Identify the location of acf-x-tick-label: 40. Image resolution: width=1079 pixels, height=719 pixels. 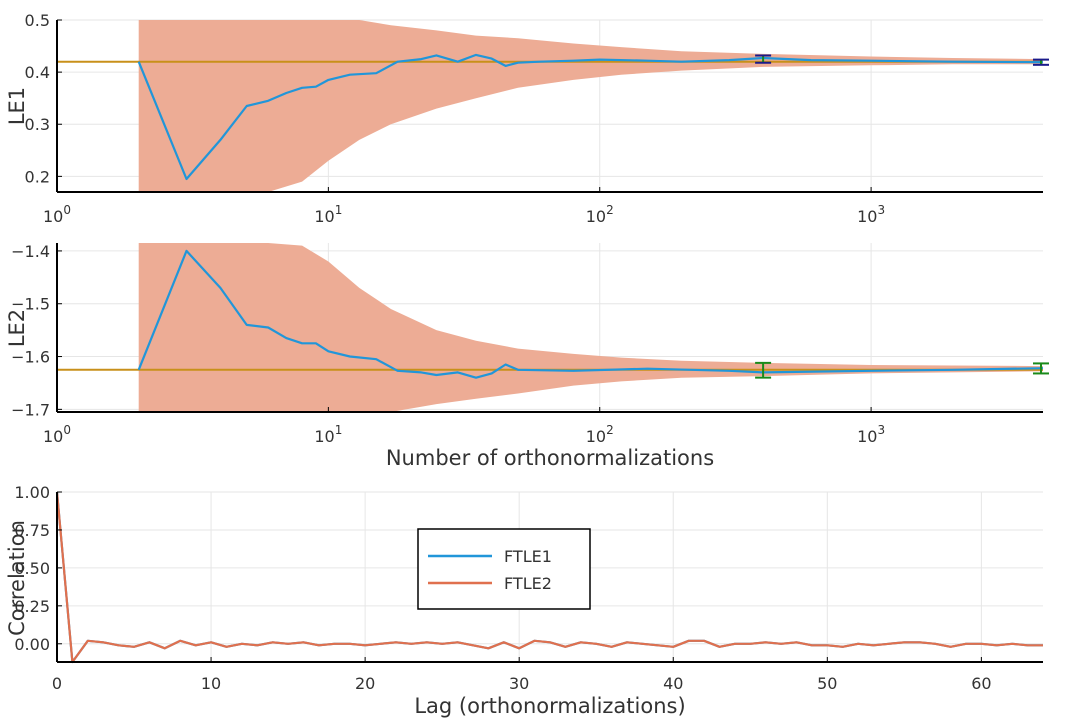
(673, 683).